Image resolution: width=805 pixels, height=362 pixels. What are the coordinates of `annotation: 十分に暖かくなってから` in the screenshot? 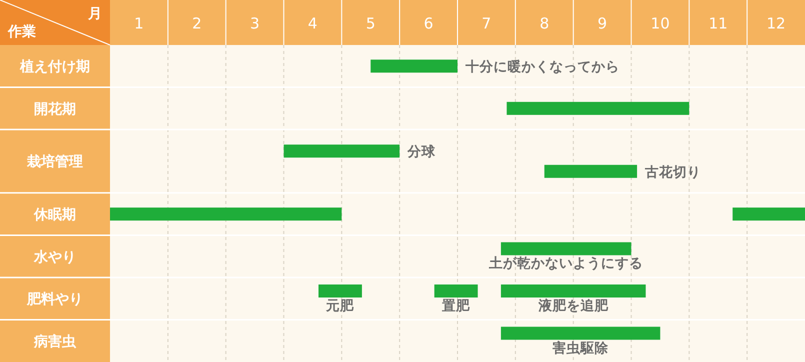 It's located at (542, 67).